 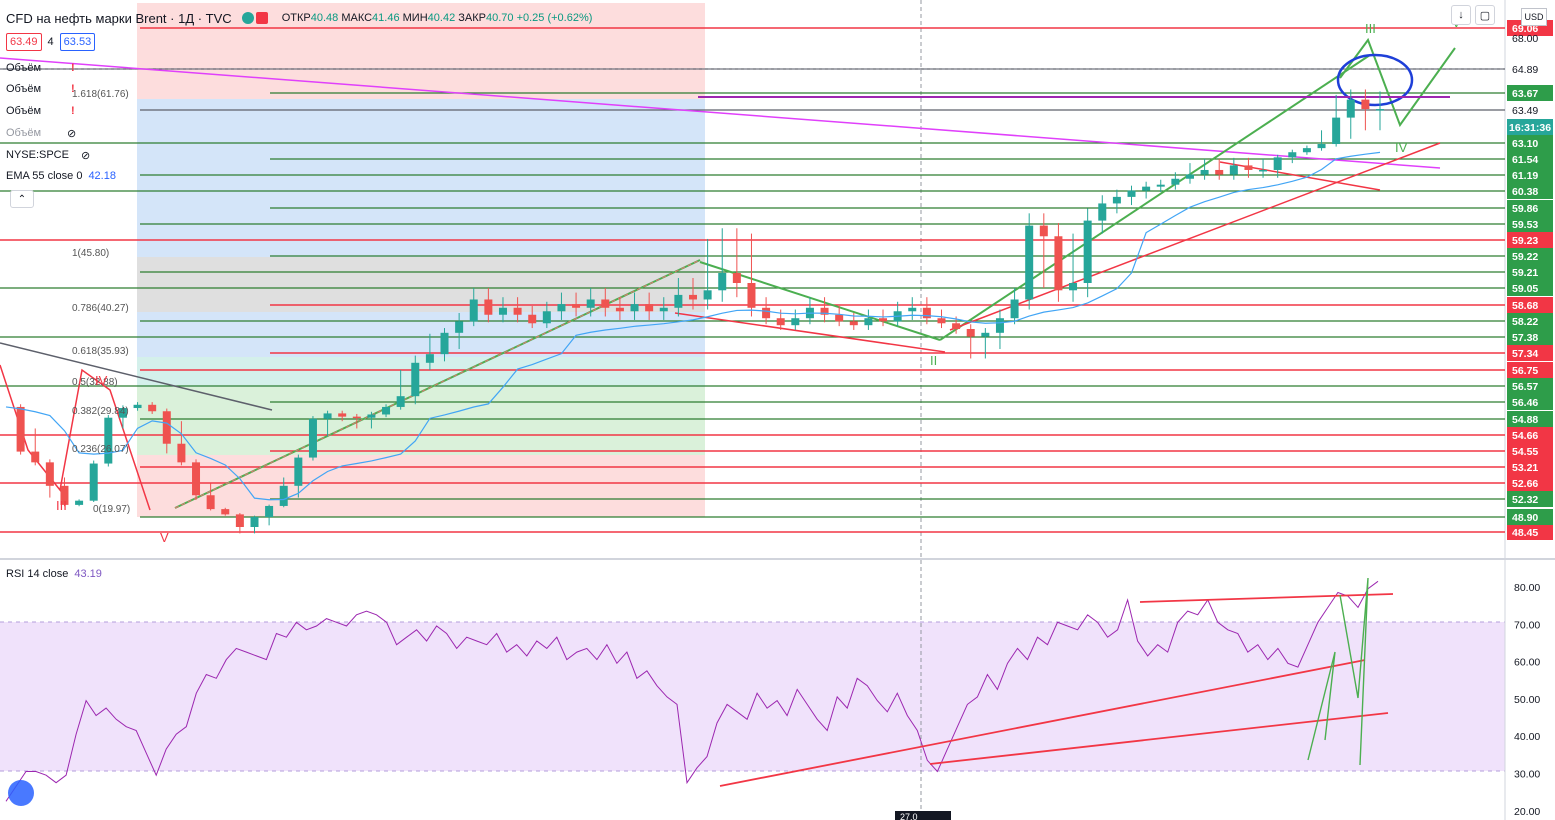 What do you see at coordinates (1525, 436) in the screenshot?
I see `price-marker-label: 54.66` at bounding box center [1525, 436].